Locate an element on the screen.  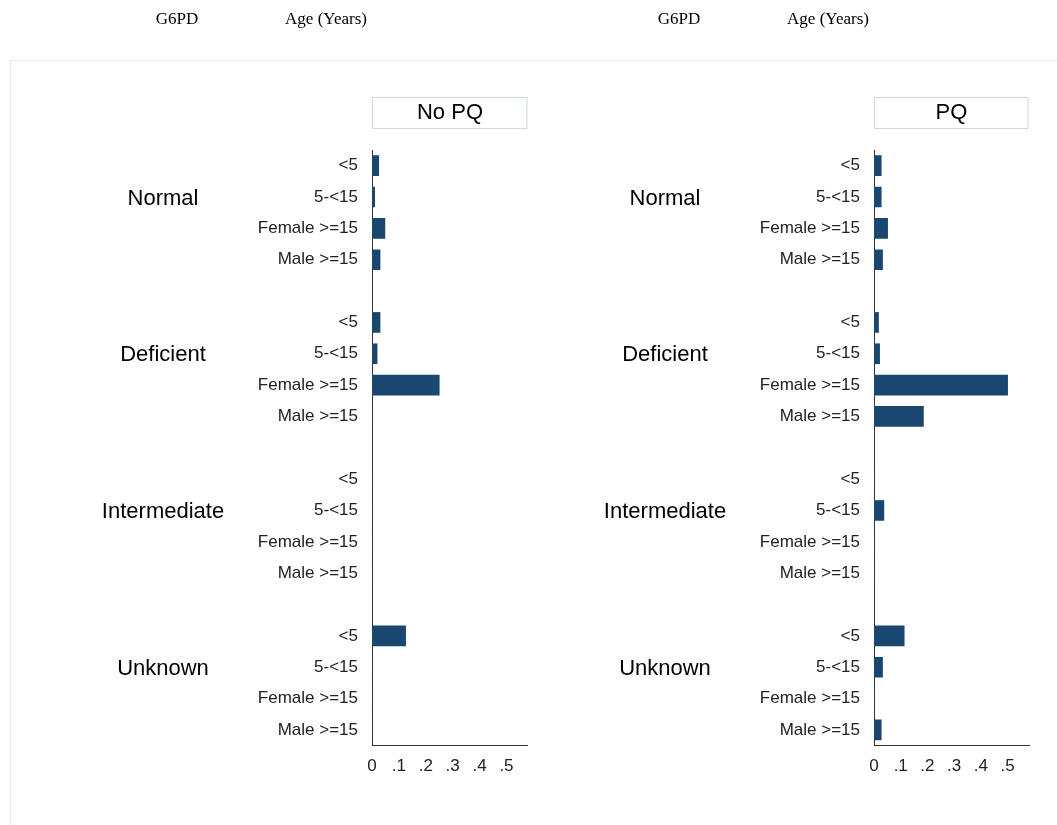
chart-title: PQ is located at coordinates (951, 112).